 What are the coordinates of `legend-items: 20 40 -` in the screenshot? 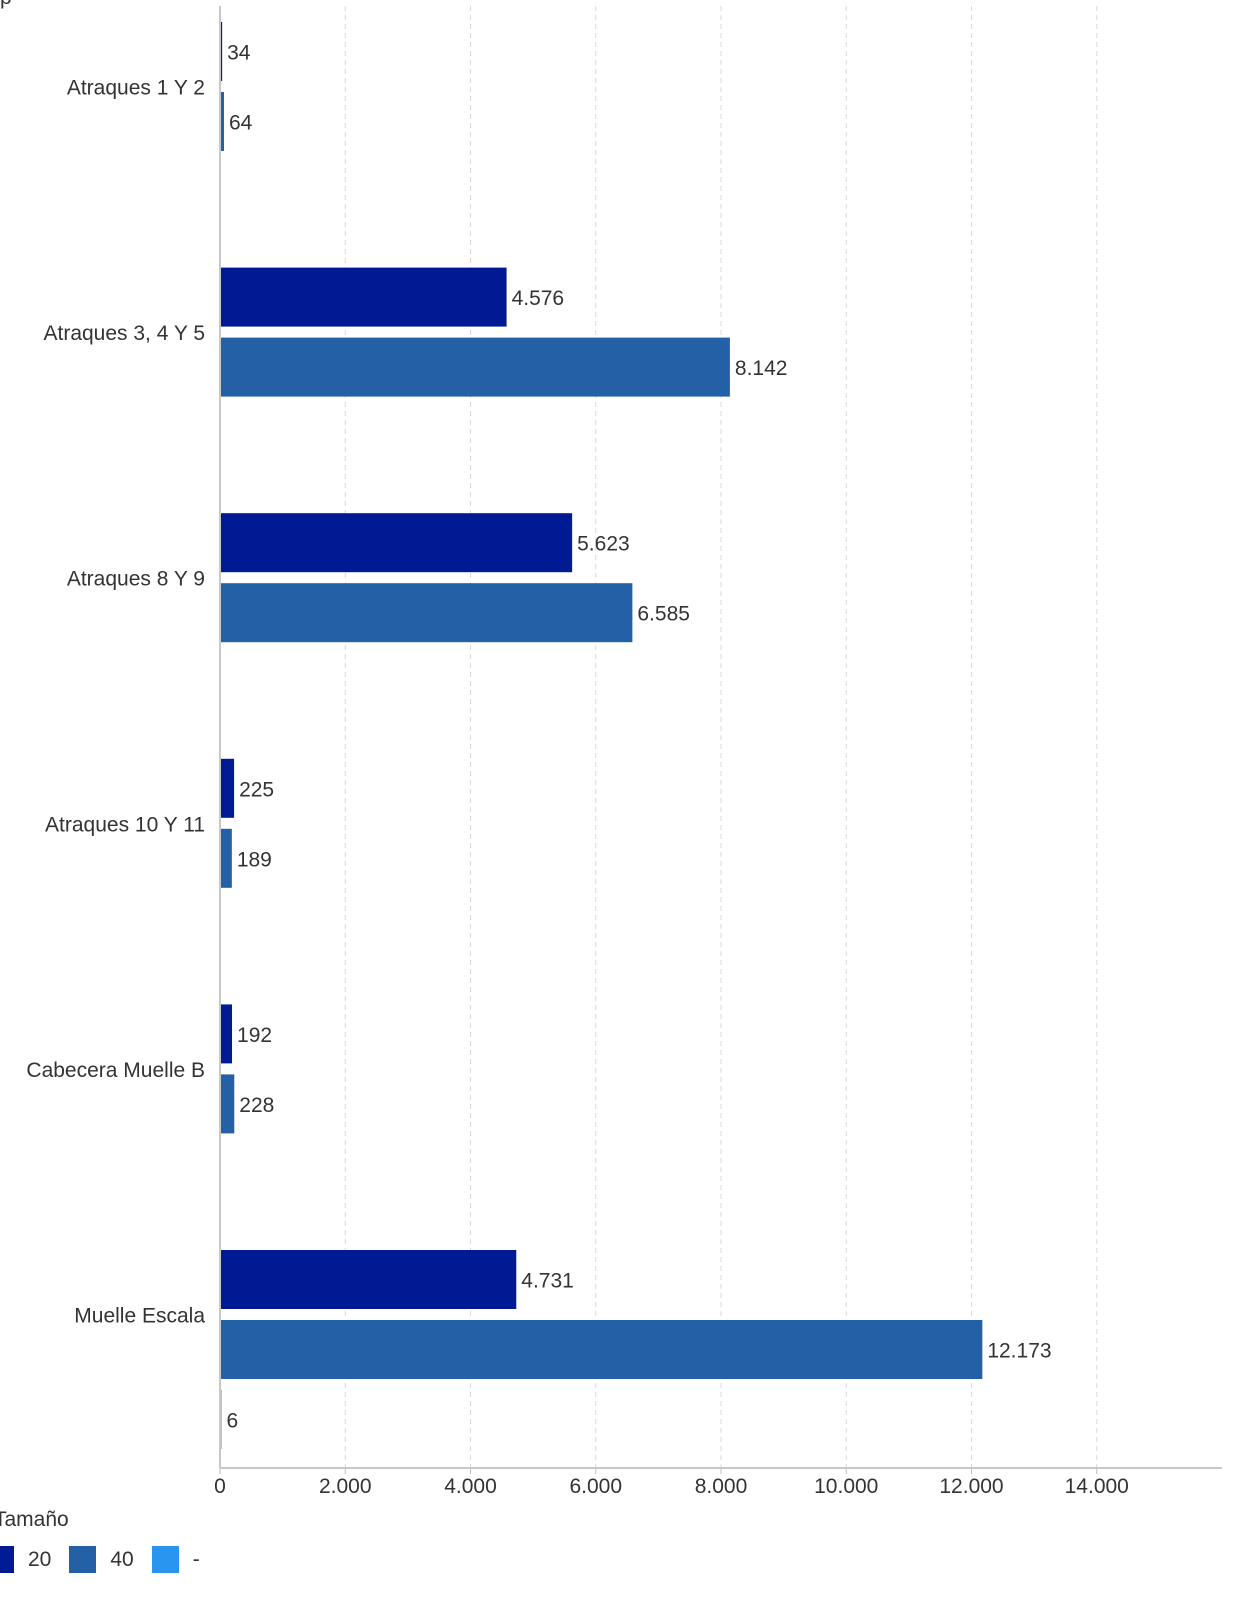 It's located at (109, 1559).